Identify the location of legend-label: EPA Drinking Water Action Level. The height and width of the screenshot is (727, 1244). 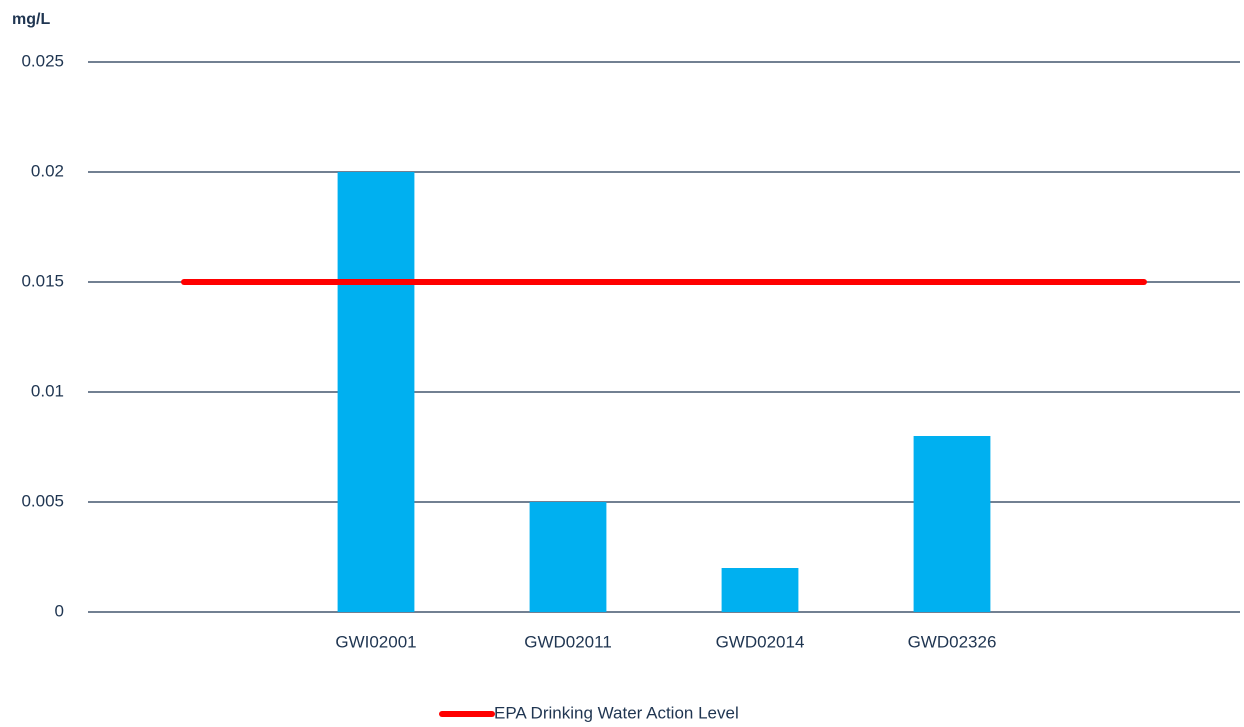
(616, 712).